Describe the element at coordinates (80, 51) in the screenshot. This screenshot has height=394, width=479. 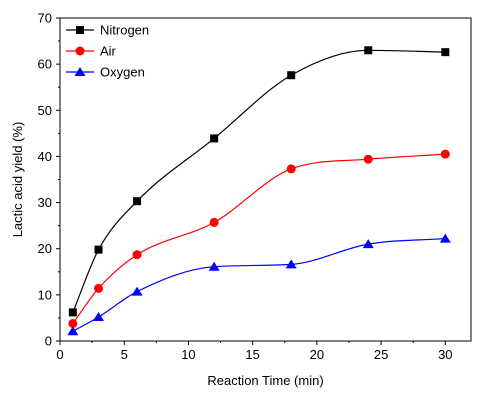
I see `legend-marker-air` at that location.